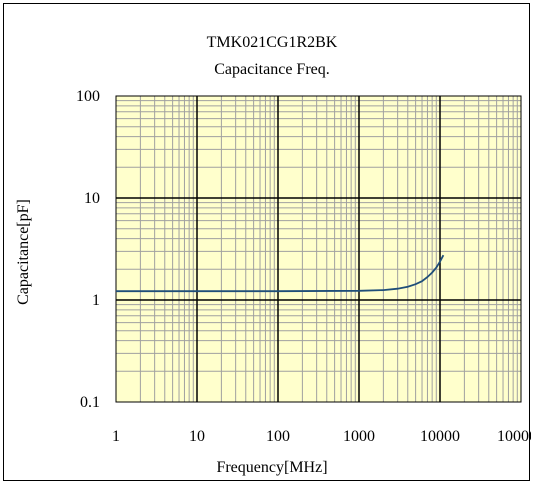 The image size is (535, 486). What do you see at coordinates (92, 198) in the screenshot?
I see `y-tick-label: 10` at bounding box center [92, 198].